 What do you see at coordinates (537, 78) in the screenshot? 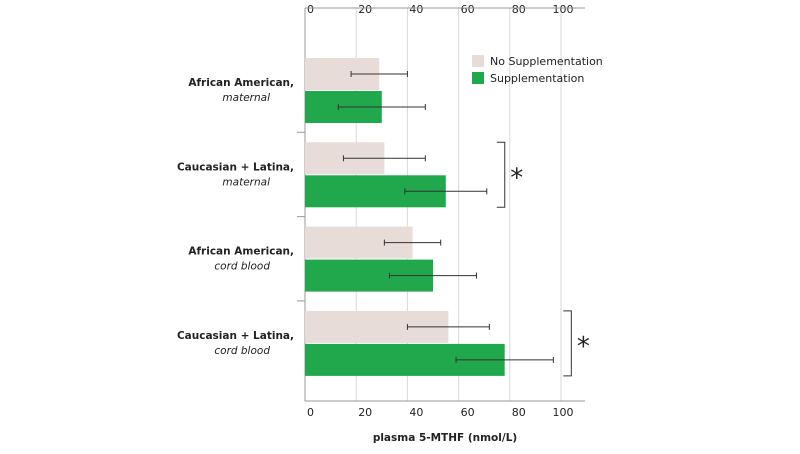
I see `legend-label: Supplementation` at bounding box center [537, 78].